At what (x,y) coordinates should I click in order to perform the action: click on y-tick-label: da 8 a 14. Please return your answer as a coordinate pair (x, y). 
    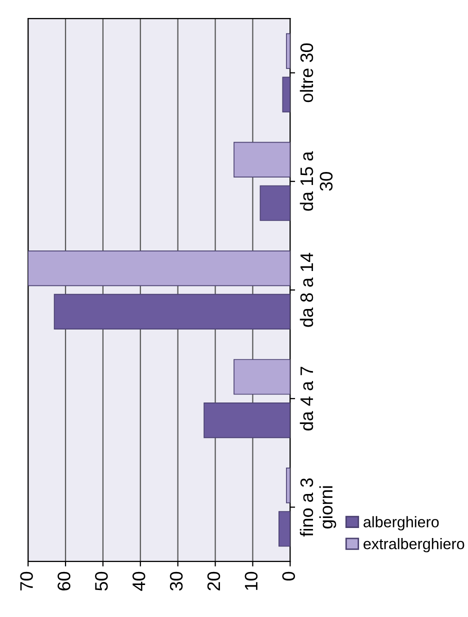
    Looking at the image, I should click on (307, 289).